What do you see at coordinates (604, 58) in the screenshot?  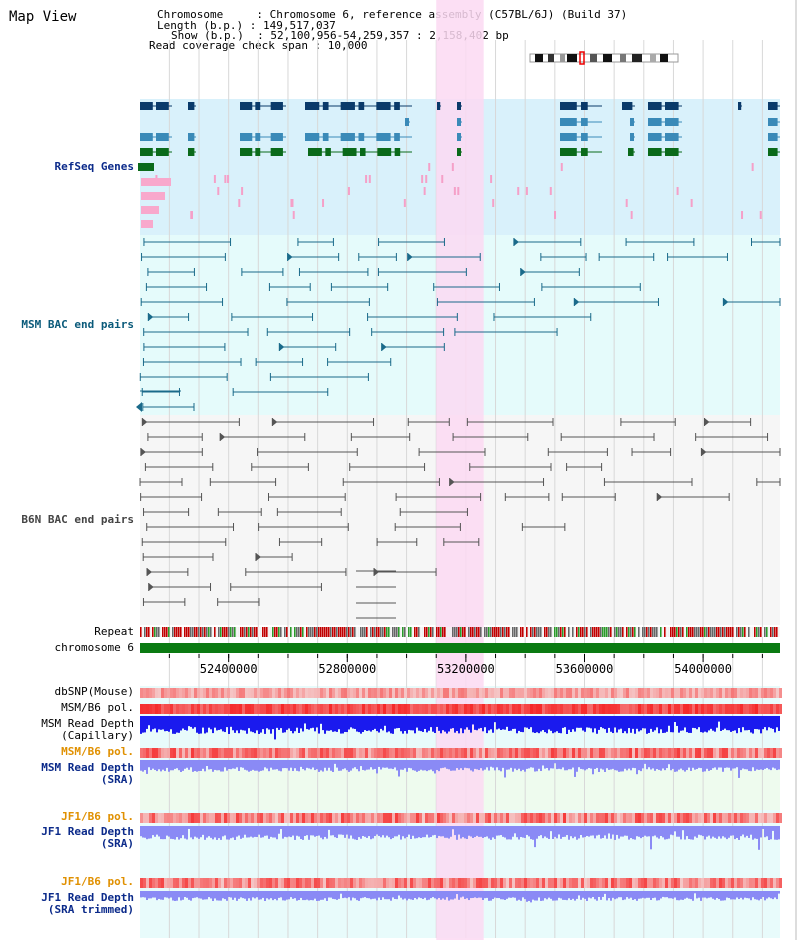 I see `chromosome-ideogram` at bounding box center [604, 58].